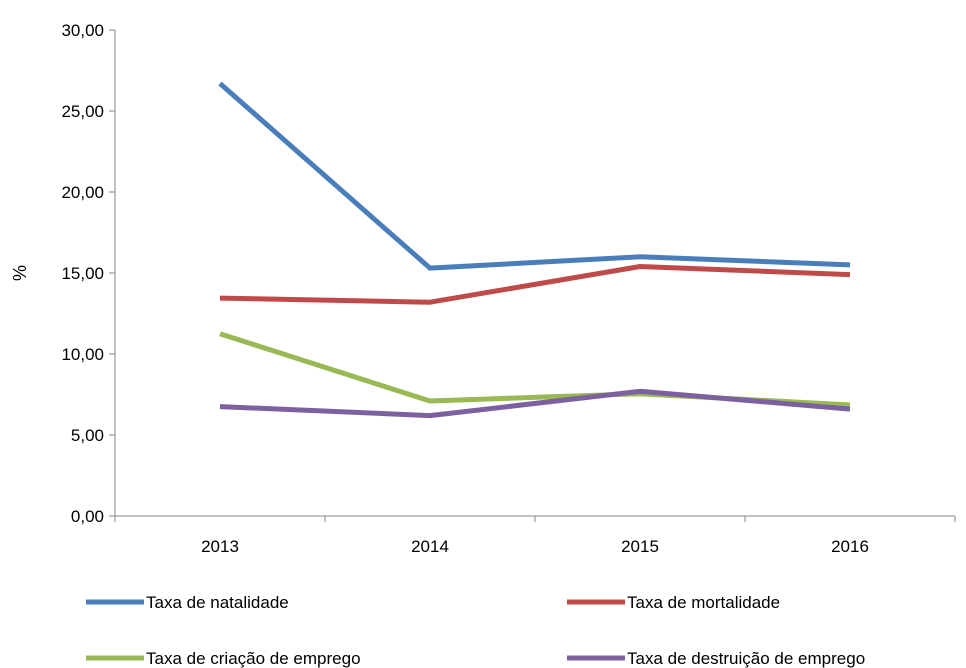 This screenshot has width=966, height=668. Describe the element at coordinates (703, 602) in the screenshot. I see `legend-label-2: Taxa de mortalidade` at that location.